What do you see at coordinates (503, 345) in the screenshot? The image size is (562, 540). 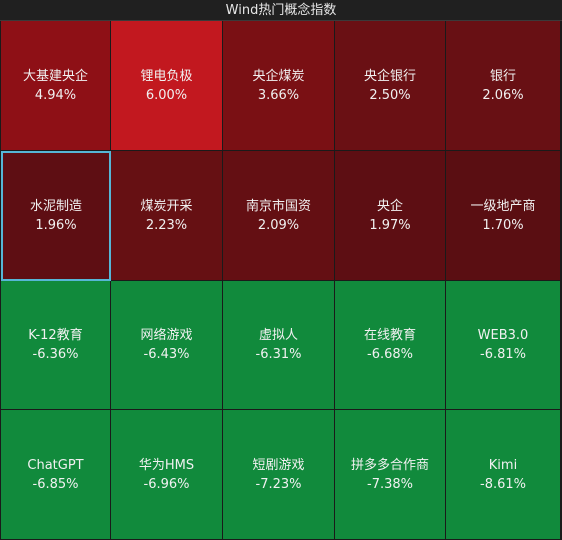 I see `concept-tile: WEB3.0 -6.81%` at bounding box center [503, 345].